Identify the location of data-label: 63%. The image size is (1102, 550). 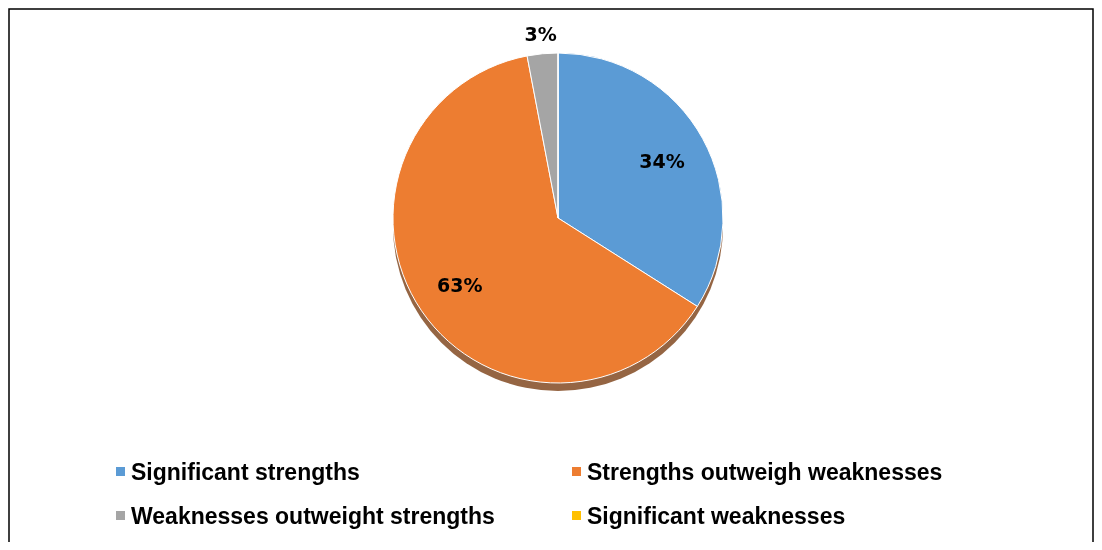
(460, 284).